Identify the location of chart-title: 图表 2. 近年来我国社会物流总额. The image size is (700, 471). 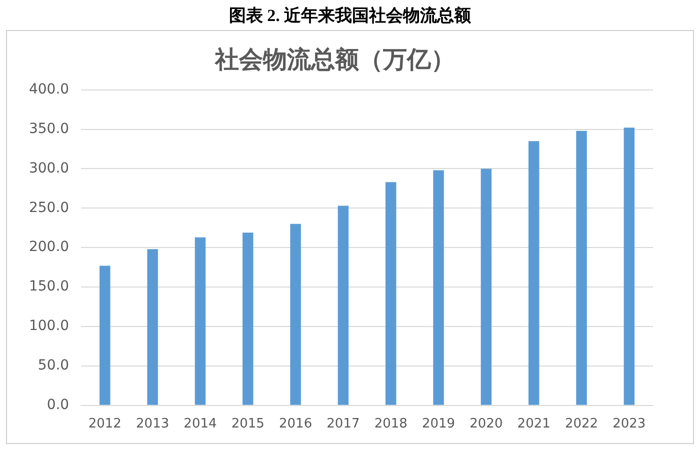
(350, 15).